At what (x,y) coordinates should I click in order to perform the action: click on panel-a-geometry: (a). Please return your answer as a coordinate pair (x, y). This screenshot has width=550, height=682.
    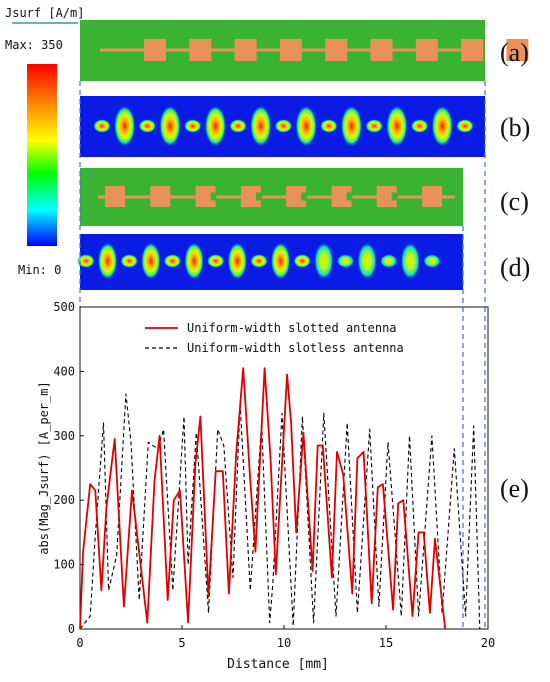
    Looking at the image, I should click on (304, 50).